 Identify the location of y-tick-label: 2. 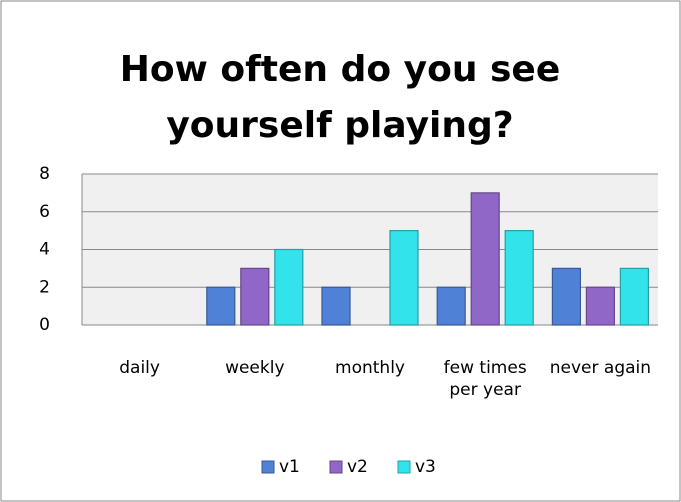
(44, 287).